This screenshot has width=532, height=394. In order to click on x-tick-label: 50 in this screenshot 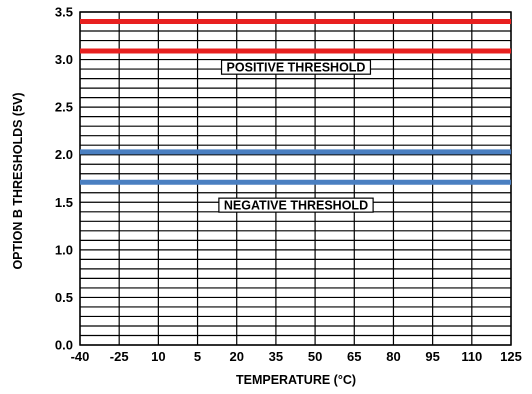, I will do `click(315, 356)`.